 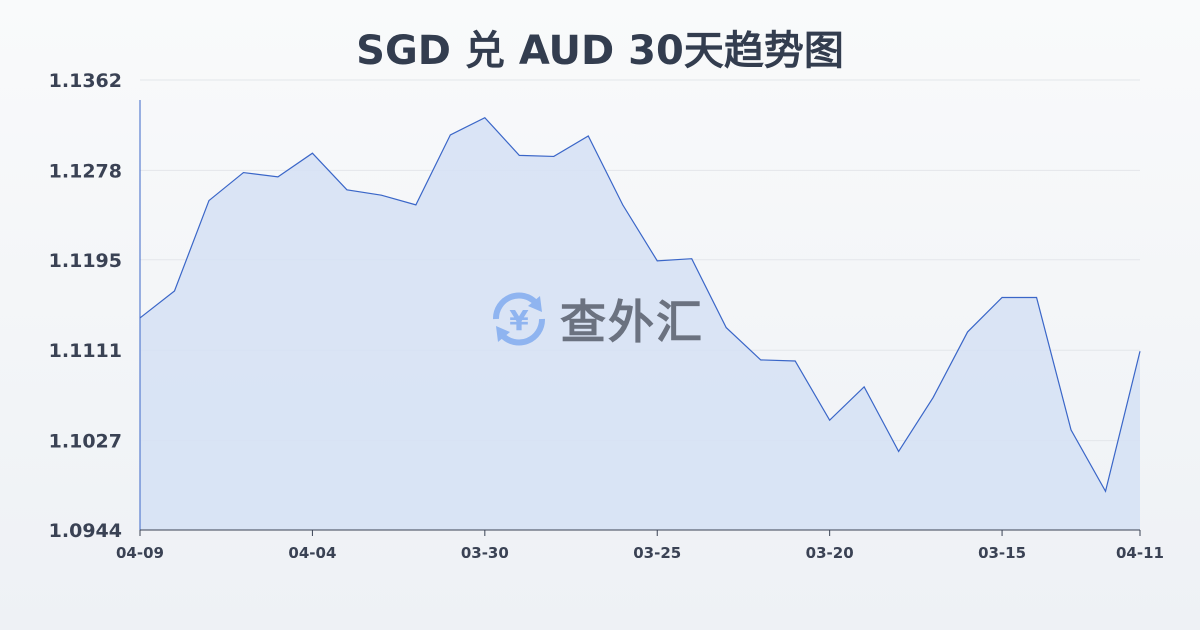 I want to click on y-tick-label: 1.1111, so click(x=85, y=351).